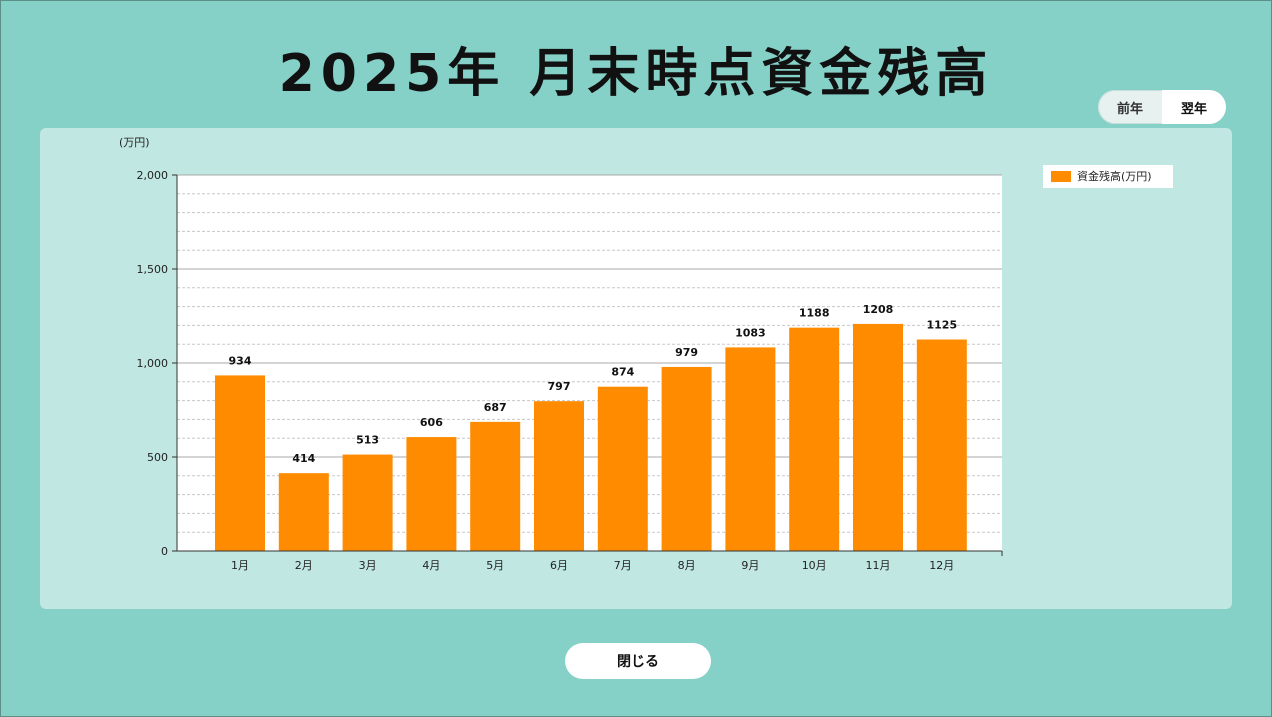  What do you see at coordinates (240, 565) in the screenshot?
I see `x-tick-label: 1月` at bounding box center [240, 565].